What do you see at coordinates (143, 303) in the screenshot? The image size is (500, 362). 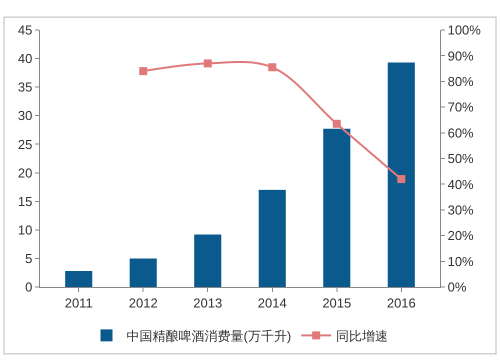 I see `x-tick-label: 2012` at bounding box center [143, 303].